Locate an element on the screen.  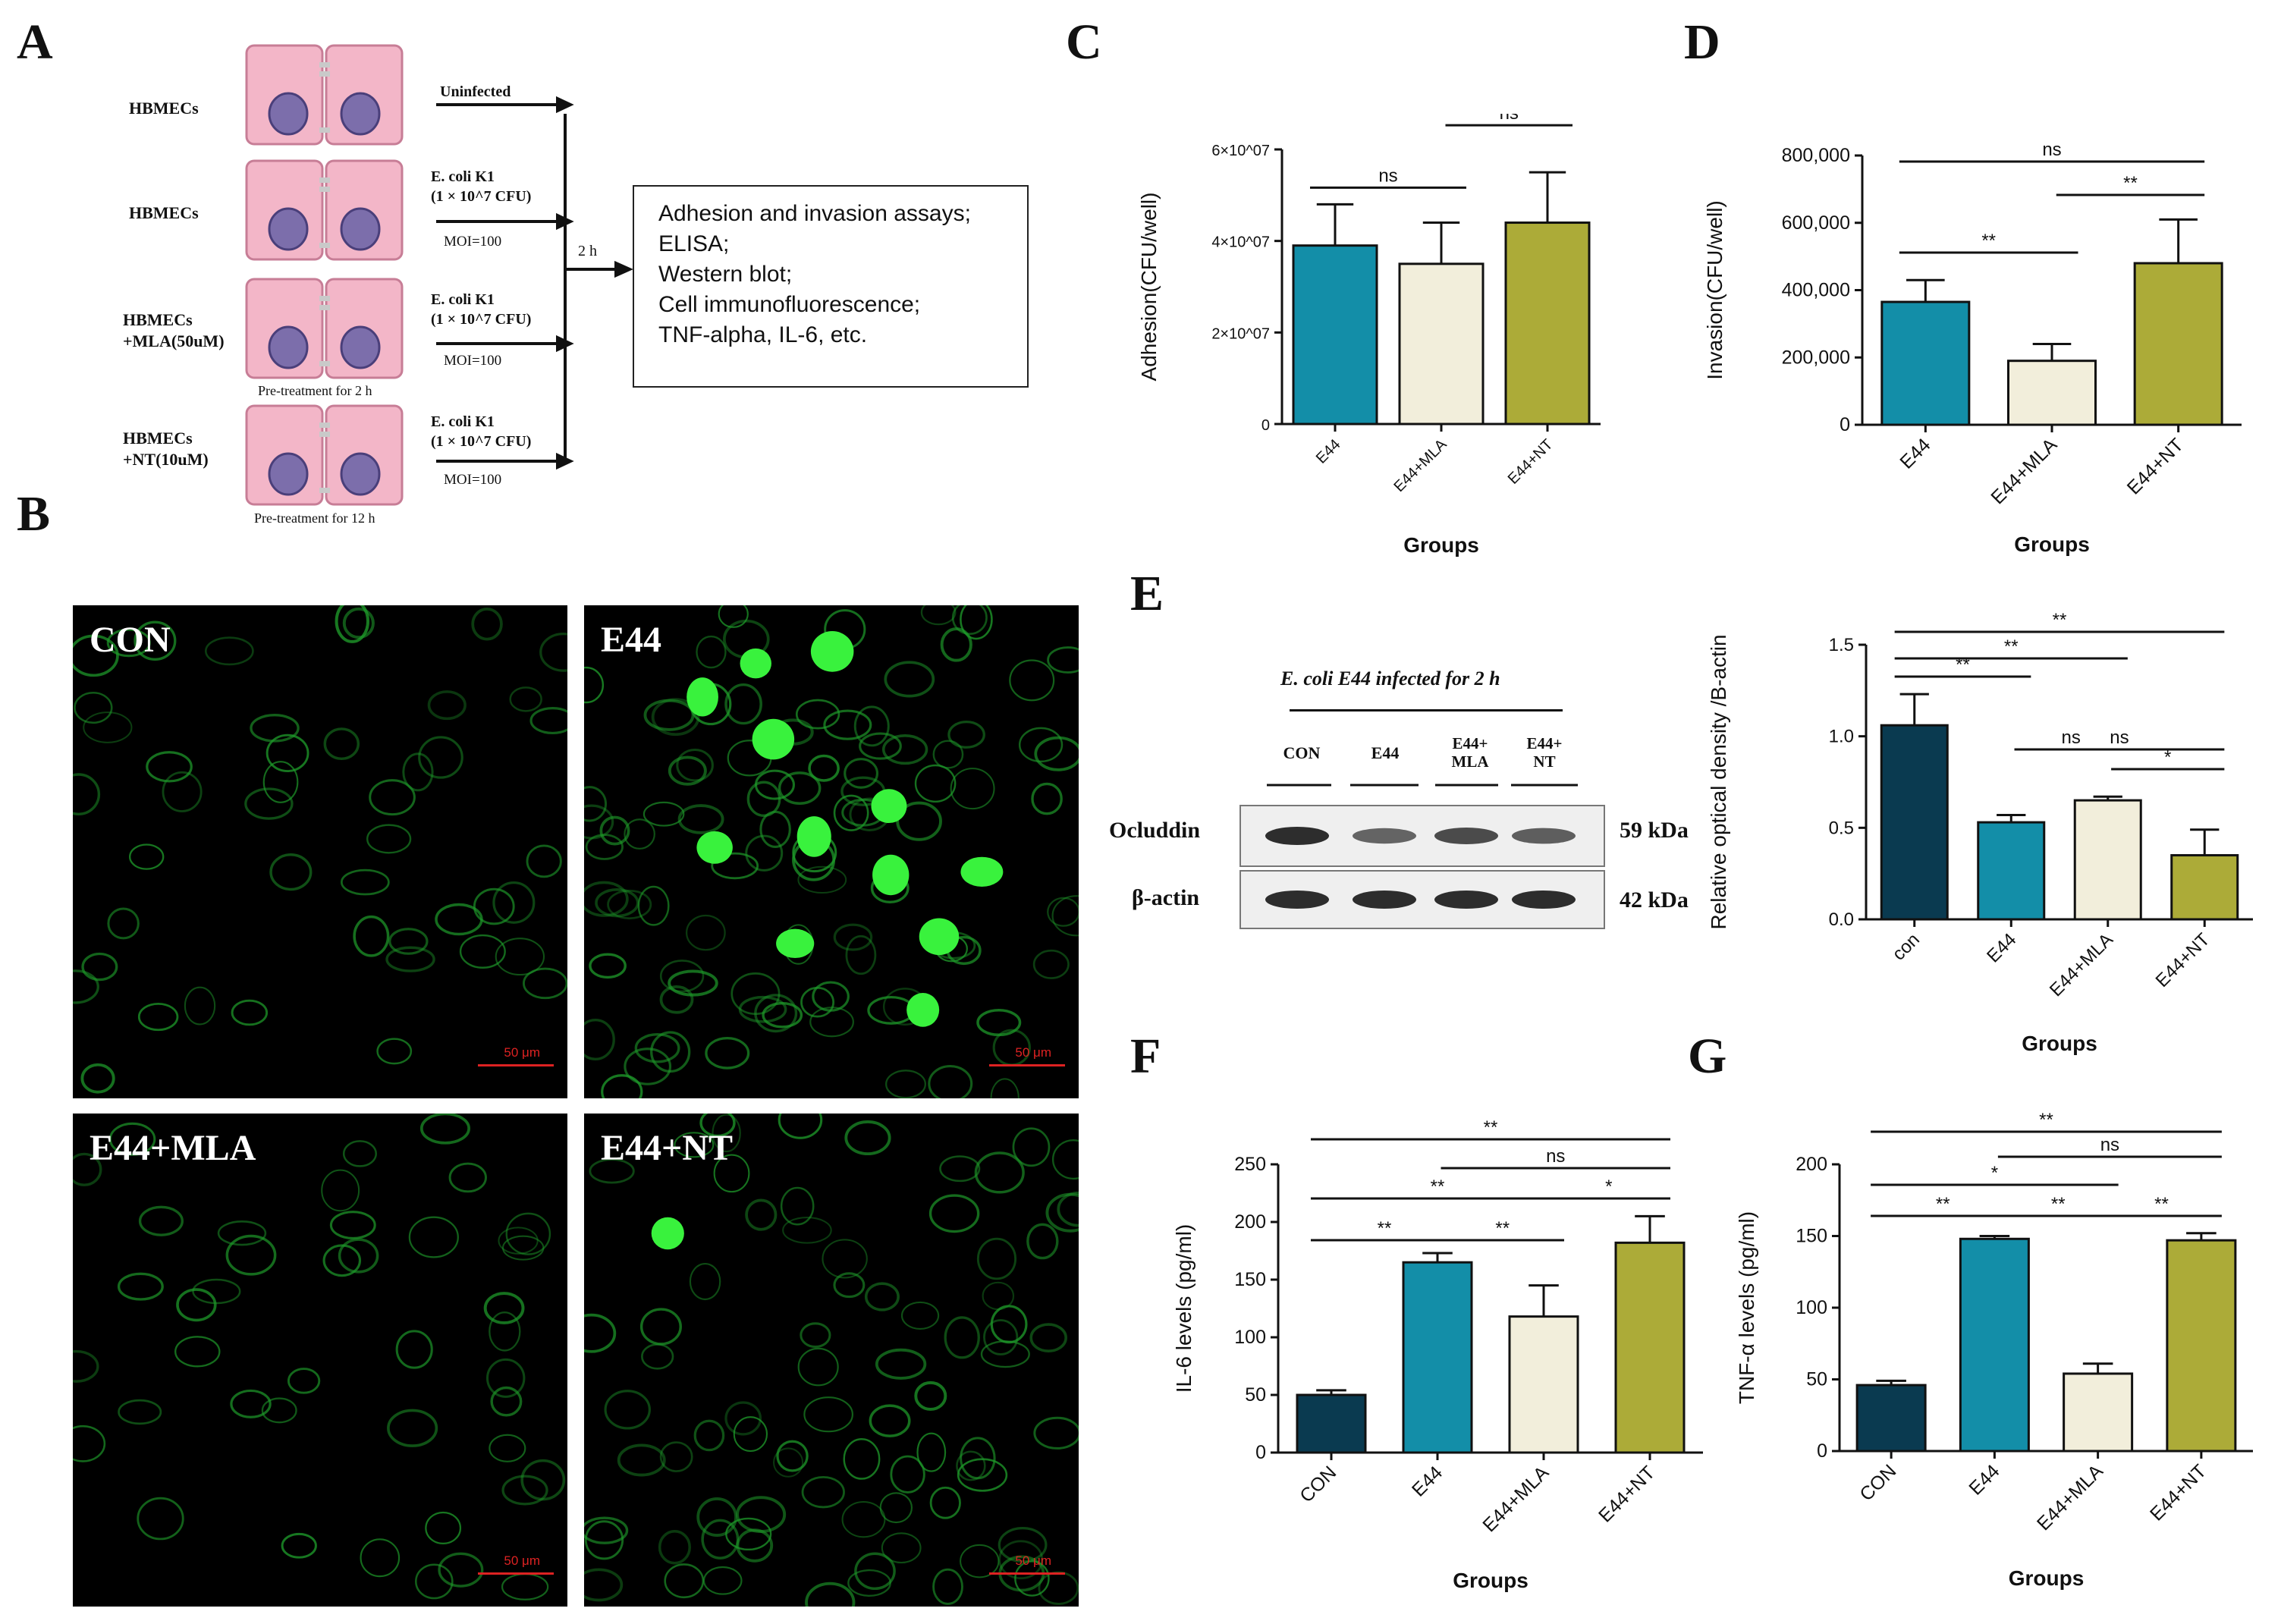
micrograph-e44-mla-cells is located at coordinates (319, 1357).